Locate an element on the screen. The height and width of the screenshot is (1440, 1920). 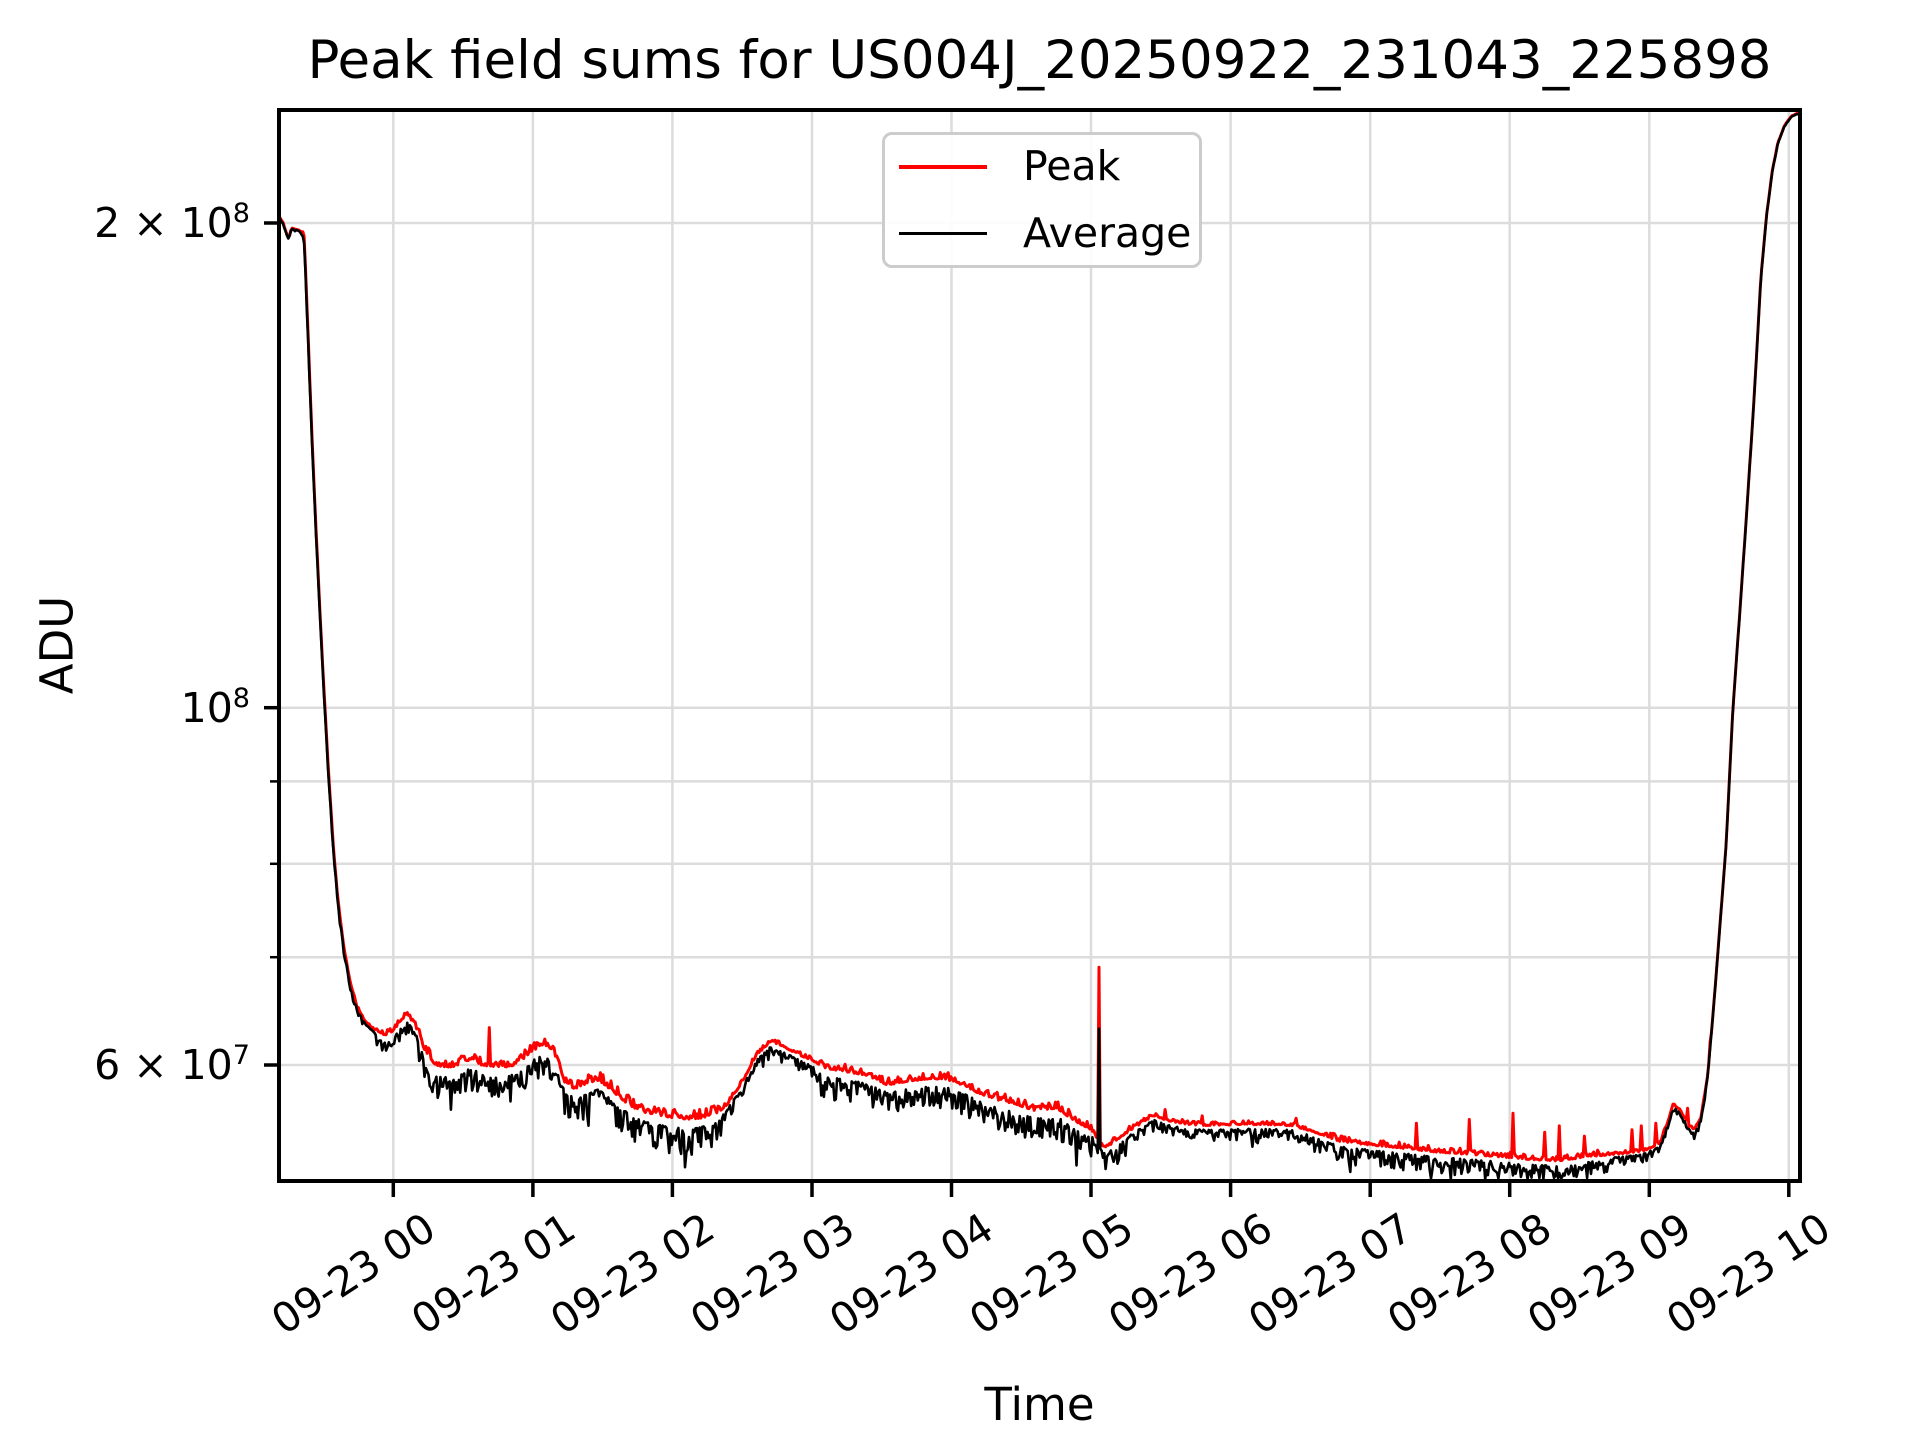
y-tick-label: 2 × 108 is located at coordinates (172, 222).